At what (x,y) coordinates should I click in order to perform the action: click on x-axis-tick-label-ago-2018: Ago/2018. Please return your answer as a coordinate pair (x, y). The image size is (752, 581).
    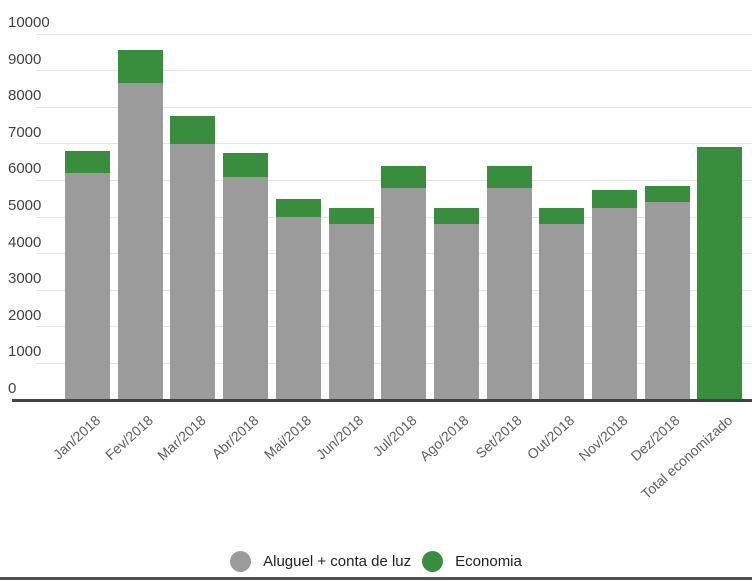
    Looking at the image, I should click on (444, 438).